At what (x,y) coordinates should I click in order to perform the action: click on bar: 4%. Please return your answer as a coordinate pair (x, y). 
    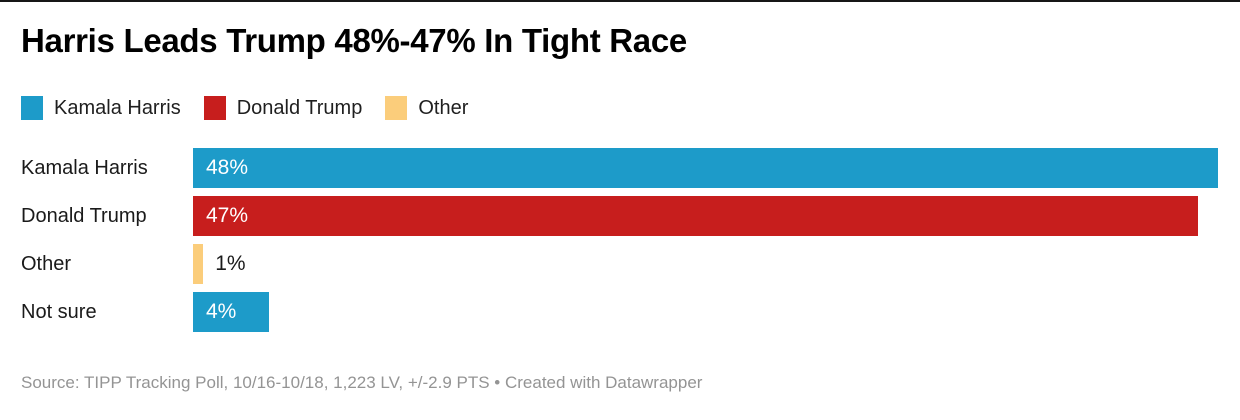
    Looking at the image, I should click on (231, 312).